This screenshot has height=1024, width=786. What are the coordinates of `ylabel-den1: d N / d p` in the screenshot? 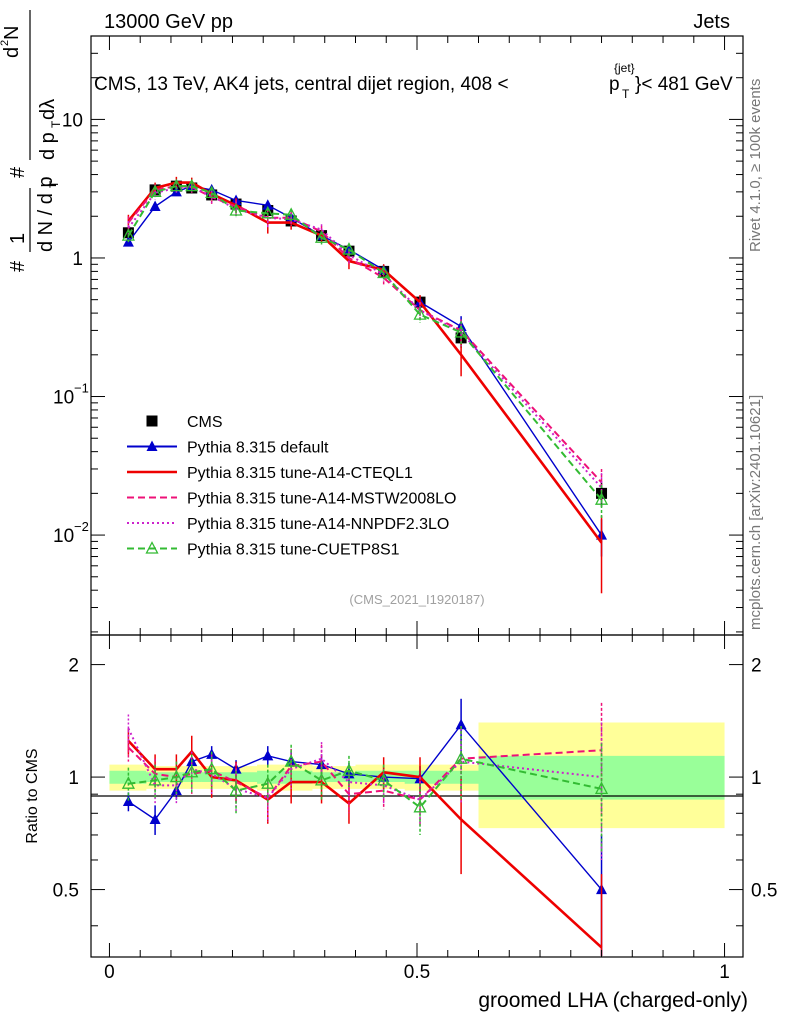 It's located at (46, 214).